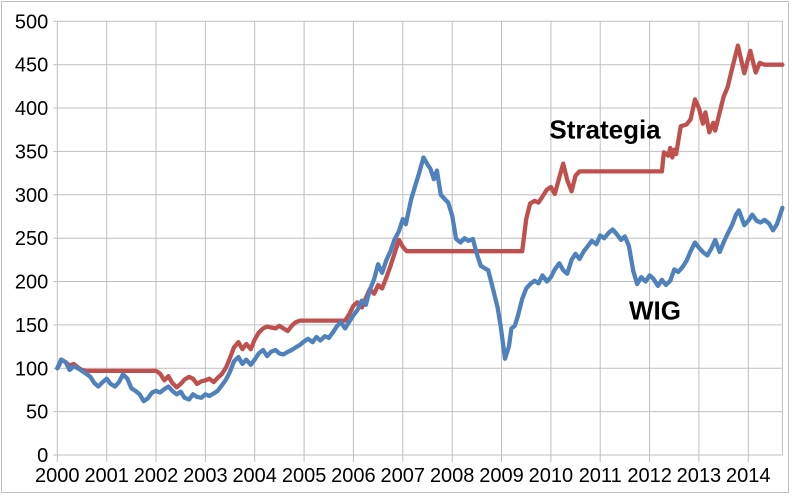 The width and height of the screenshot is (800, 504). Describe the element at coordinates (31, 109) in the screenshot. I see `y-tick-label: 400` at that location.